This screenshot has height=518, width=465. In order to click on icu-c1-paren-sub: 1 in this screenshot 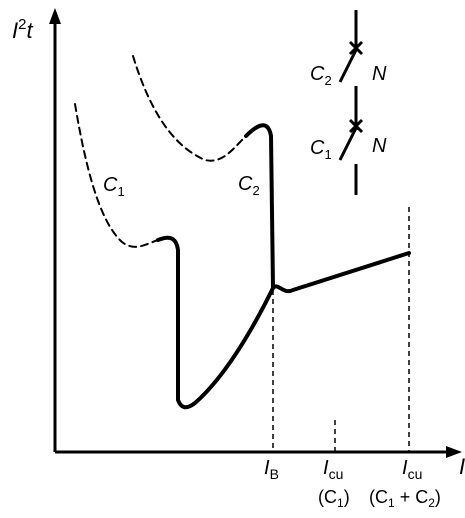, I will do `click(340, 503)`.